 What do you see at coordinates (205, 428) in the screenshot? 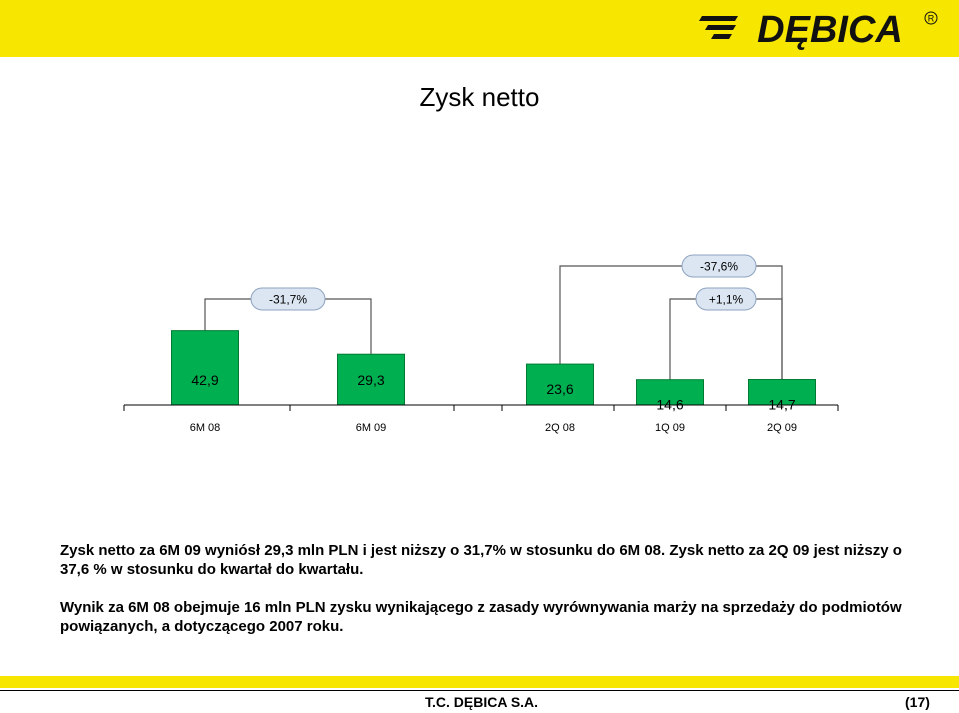
I see `x-tick-label: 6M 08` at bounding box center [205, 428].